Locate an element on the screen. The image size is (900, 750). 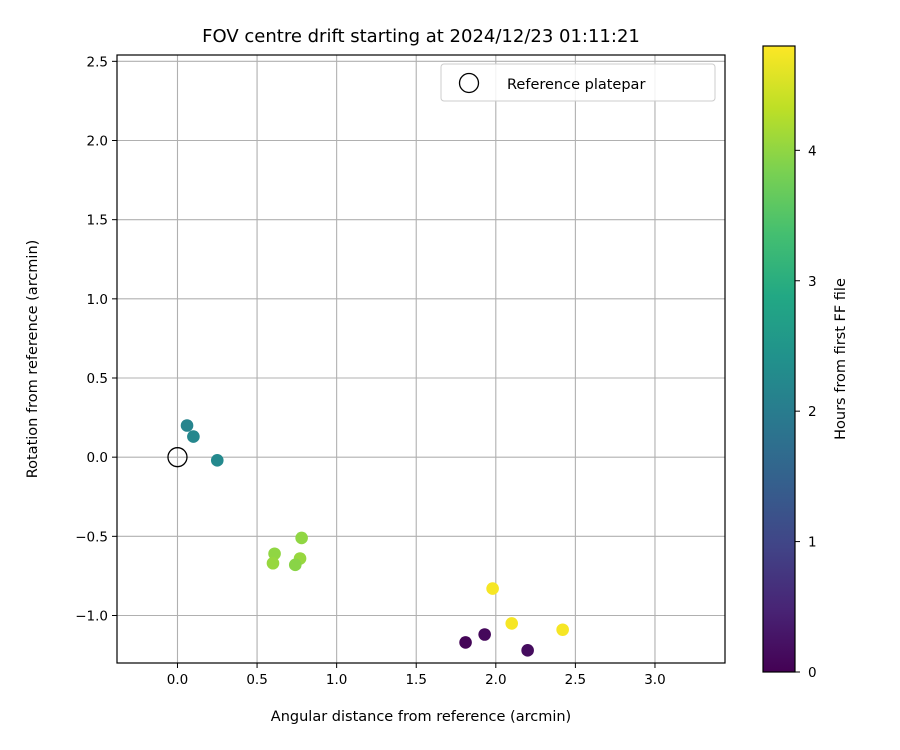
legend-box is located at coordinates (578, 82).